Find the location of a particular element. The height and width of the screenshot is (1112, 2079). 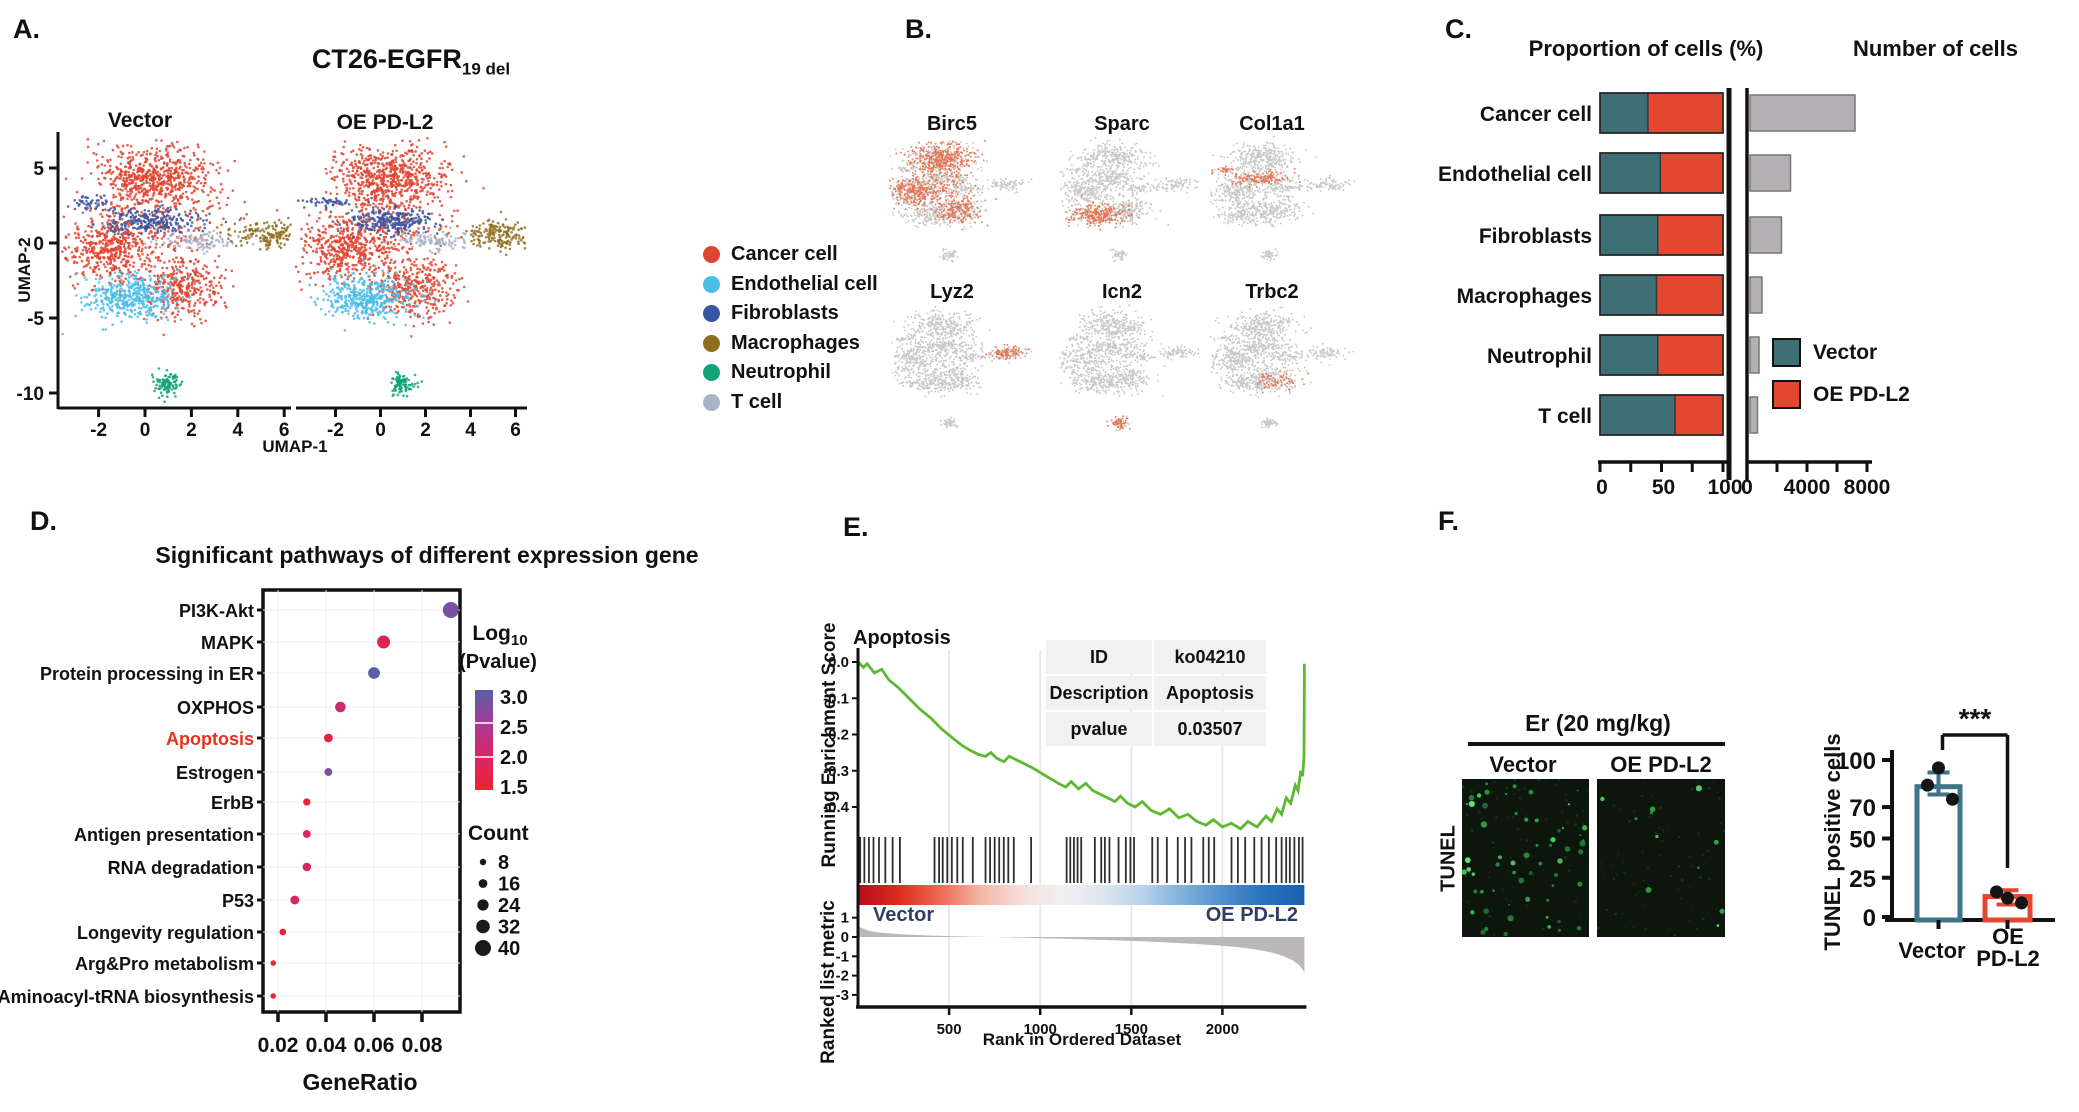

tick-label: Macrophages is located at coordinates (1524, 296).